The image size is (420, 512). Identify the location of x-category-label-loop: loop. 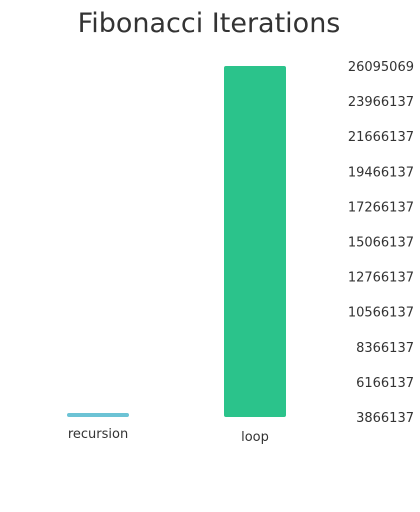
(255, 437).